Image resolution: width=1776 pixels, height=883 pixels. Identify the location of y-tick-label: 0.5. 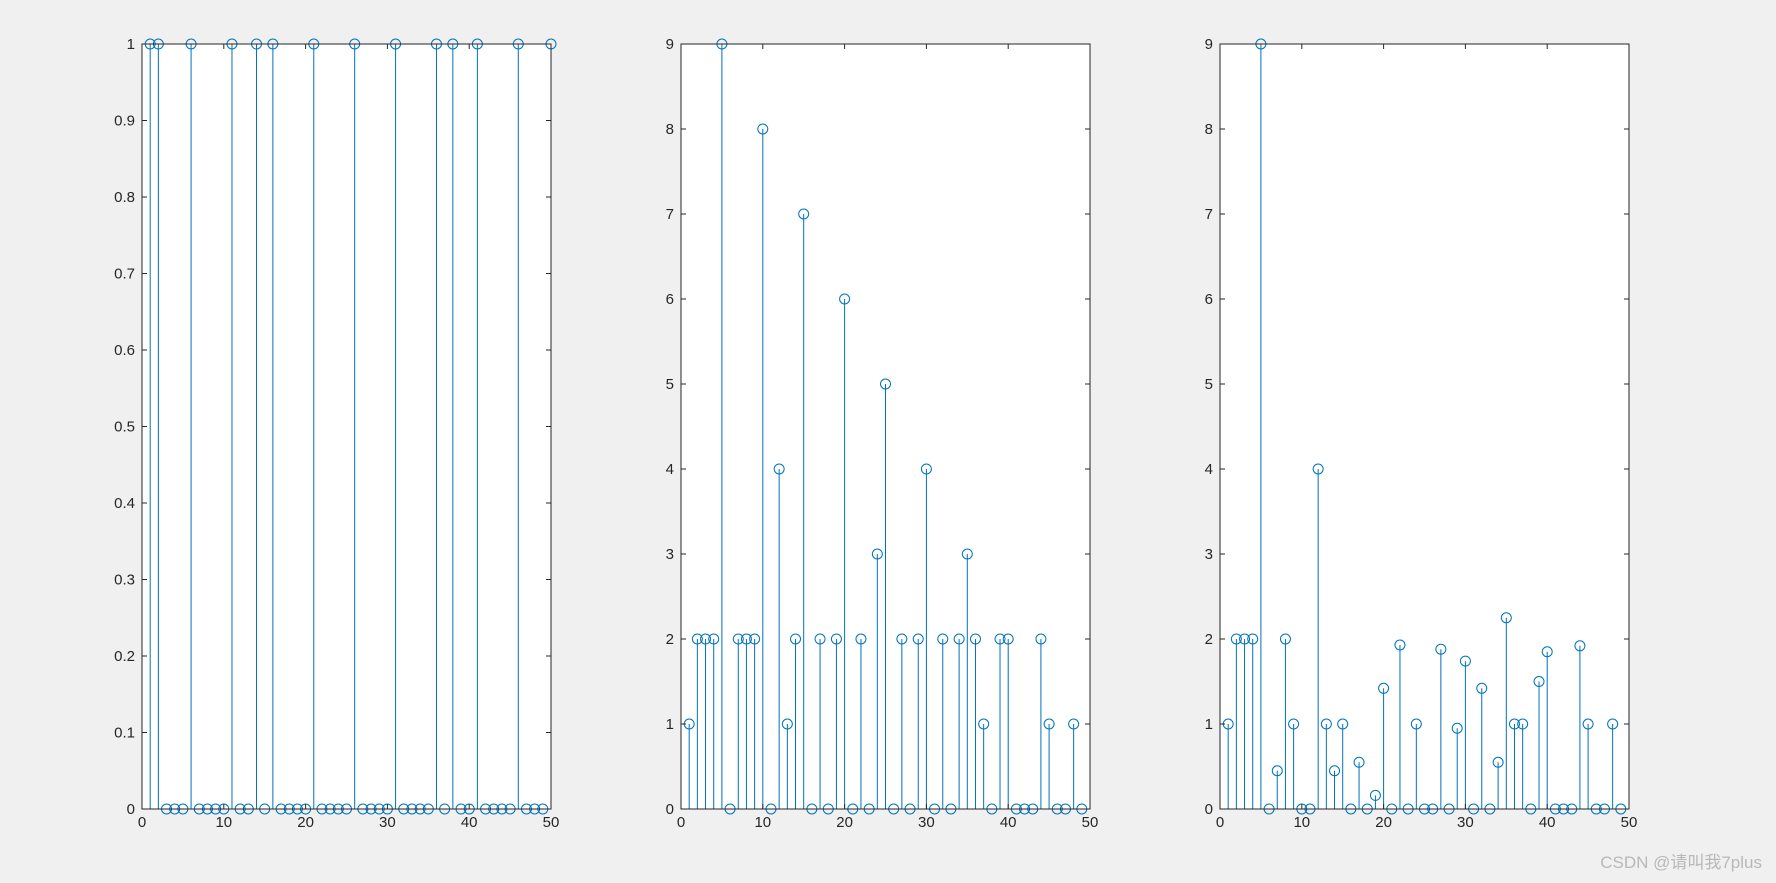
(124, 427).